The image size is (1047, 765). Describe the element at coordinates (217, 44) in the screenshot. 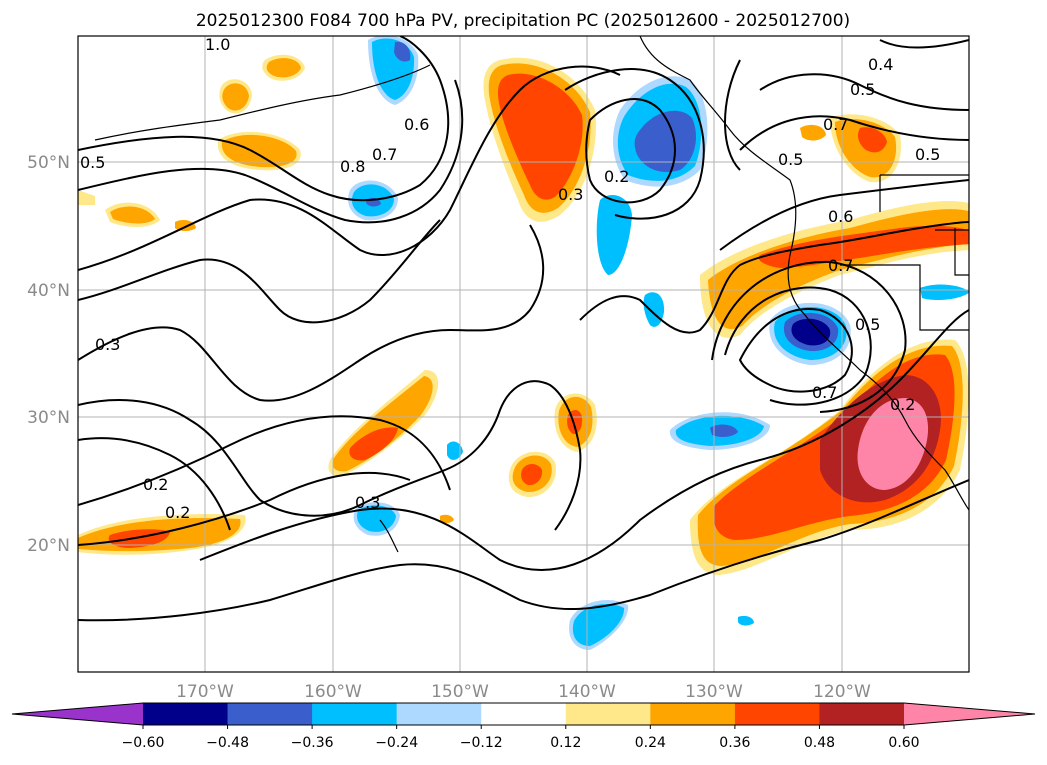

I see `contour-label: 1.0` at that location.